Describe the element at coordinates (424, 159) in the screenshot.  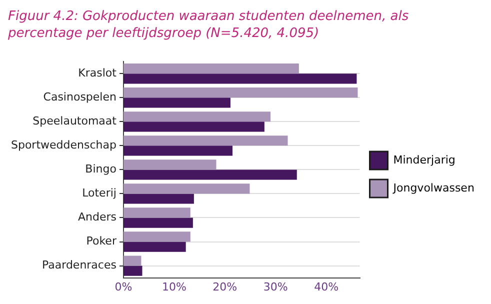
I see `legend-label: Minderjarig` at that location.